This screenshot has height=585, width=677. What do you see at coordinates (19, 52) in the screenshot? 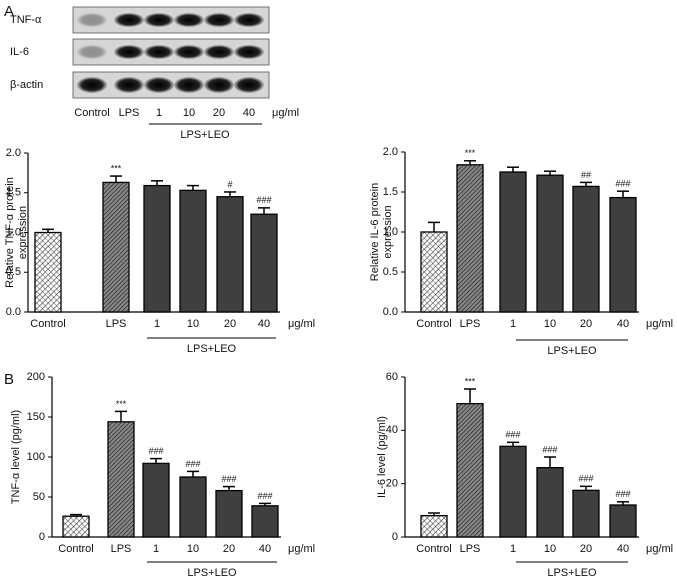
I see `blot-row-label: IL-6` at bounding box center [19, 52].